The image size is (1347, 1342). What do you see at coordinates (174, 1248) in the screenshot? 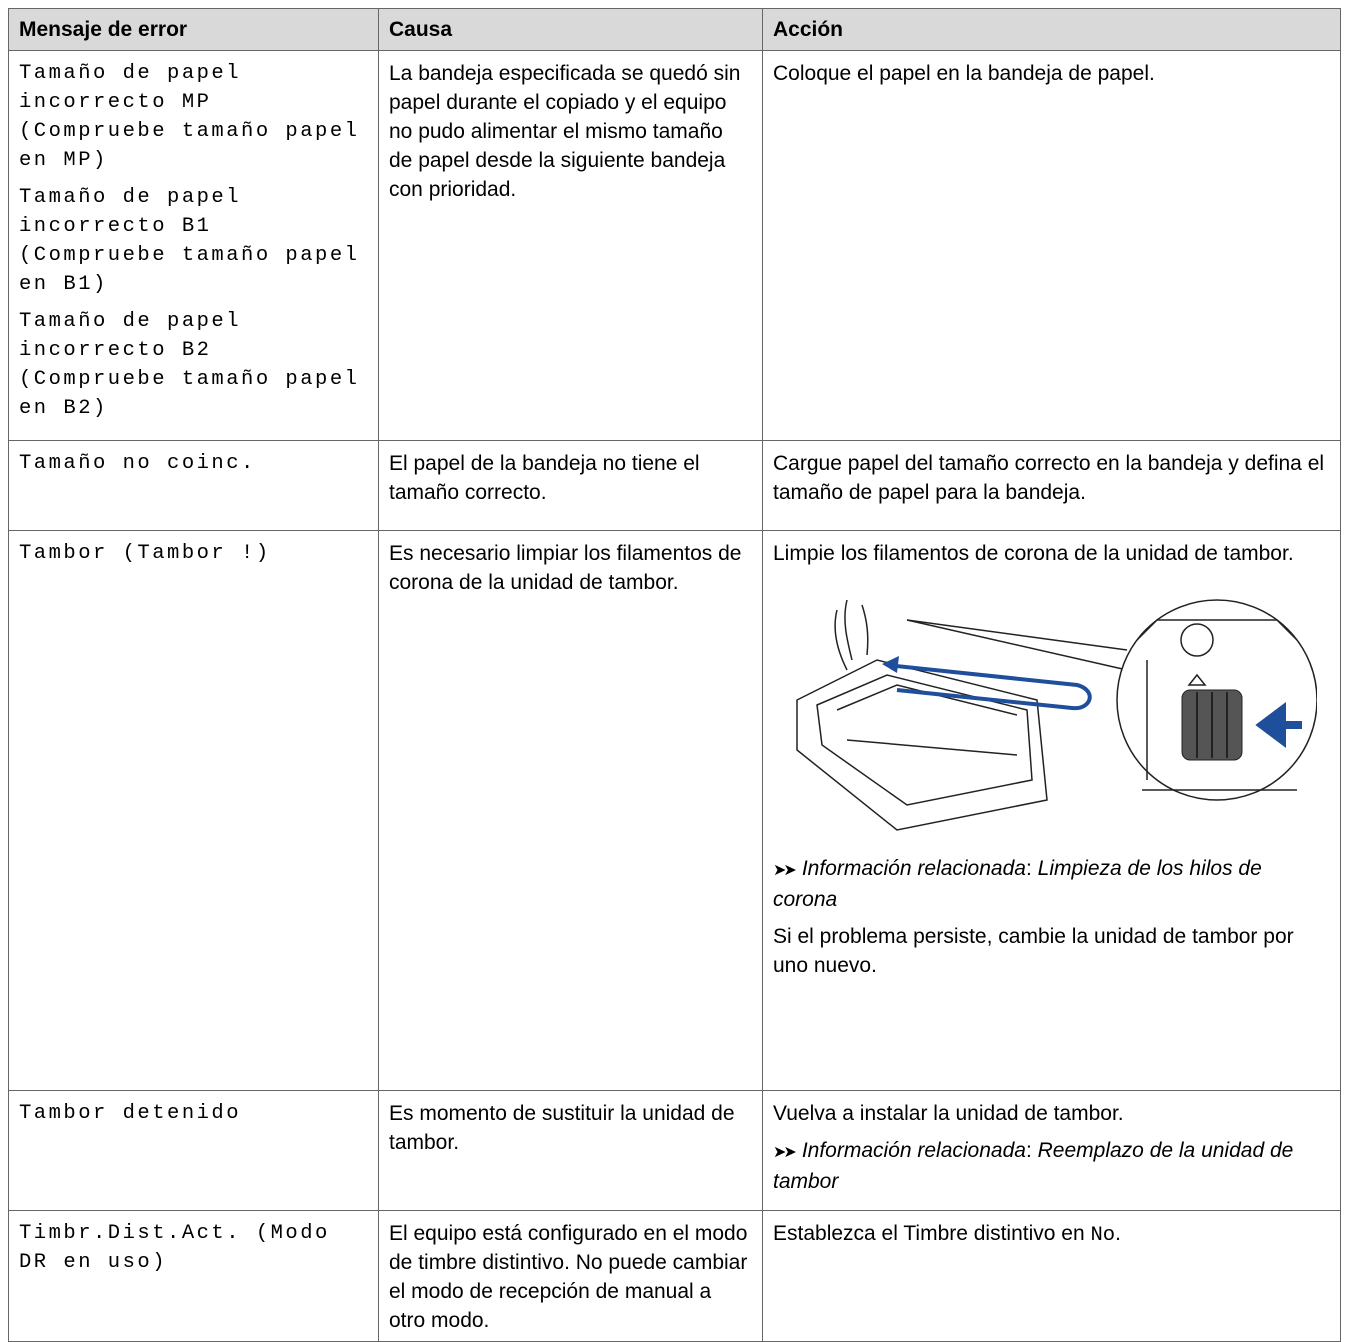
I see `error-message: Timbr.Dist.Act. (Modo DR en uso)` at bounding box center [174, 1248].